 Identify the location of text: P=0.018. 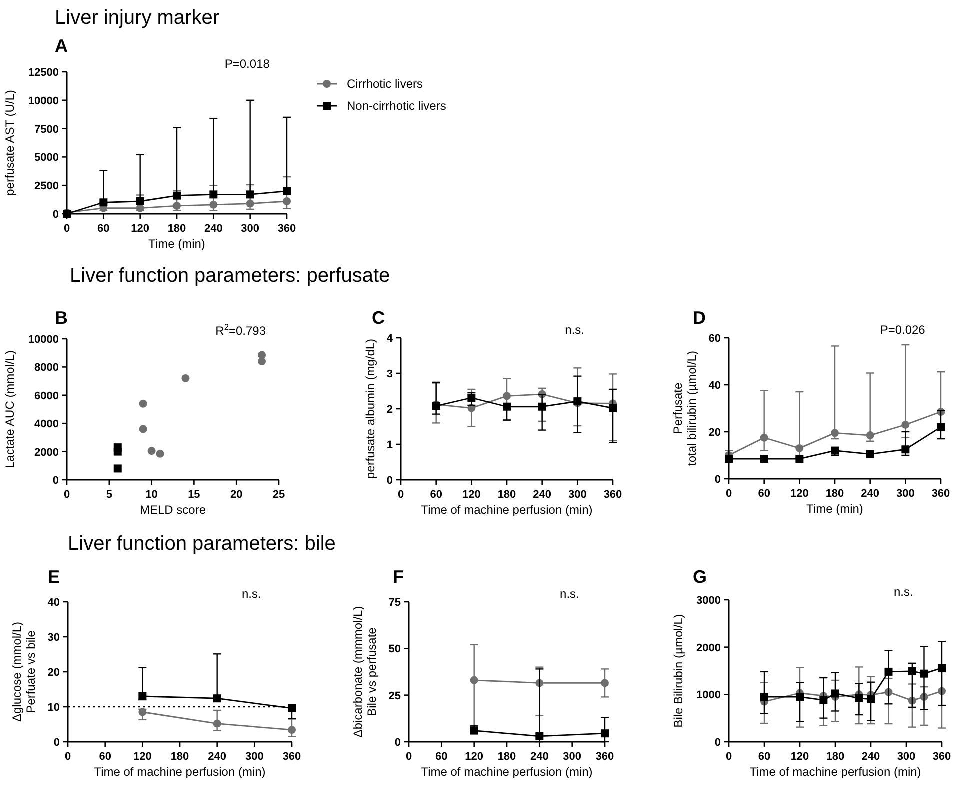
(247, 64).